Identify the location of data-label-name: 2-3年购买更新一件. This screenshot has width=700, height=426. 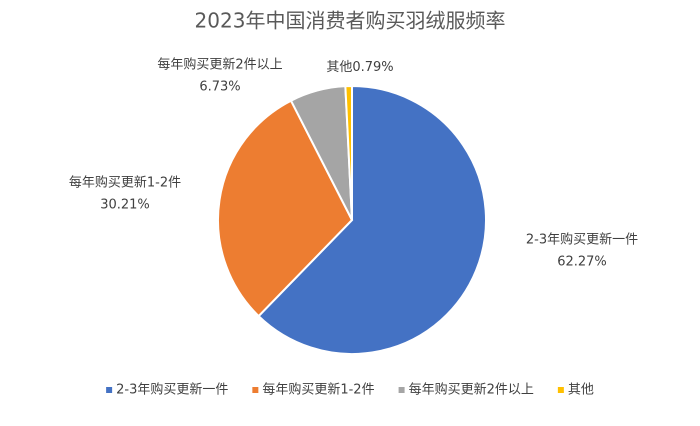
(582, 240).